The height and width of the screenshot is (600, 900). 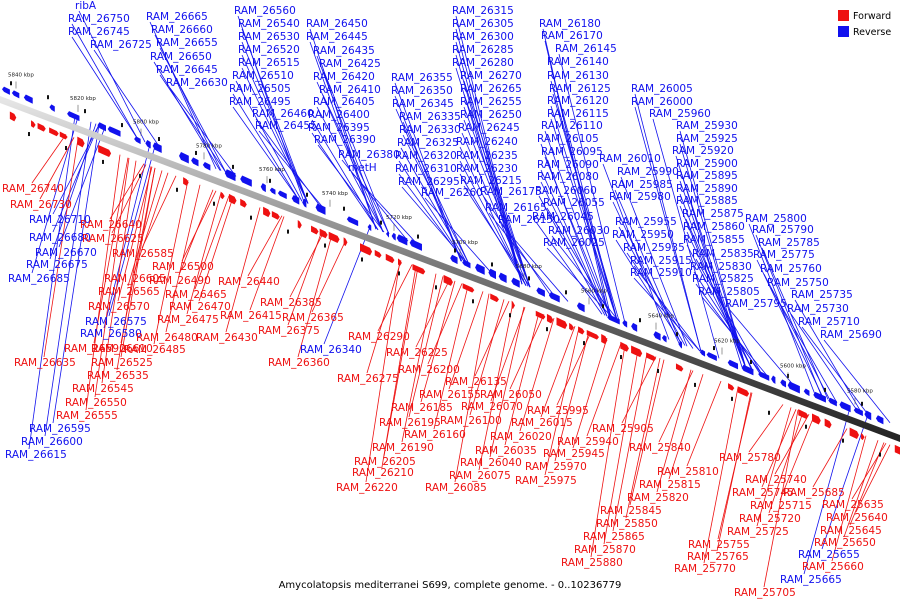 I want to click on forward-feature-label: RAM_26610, so click(x=122, y=349).